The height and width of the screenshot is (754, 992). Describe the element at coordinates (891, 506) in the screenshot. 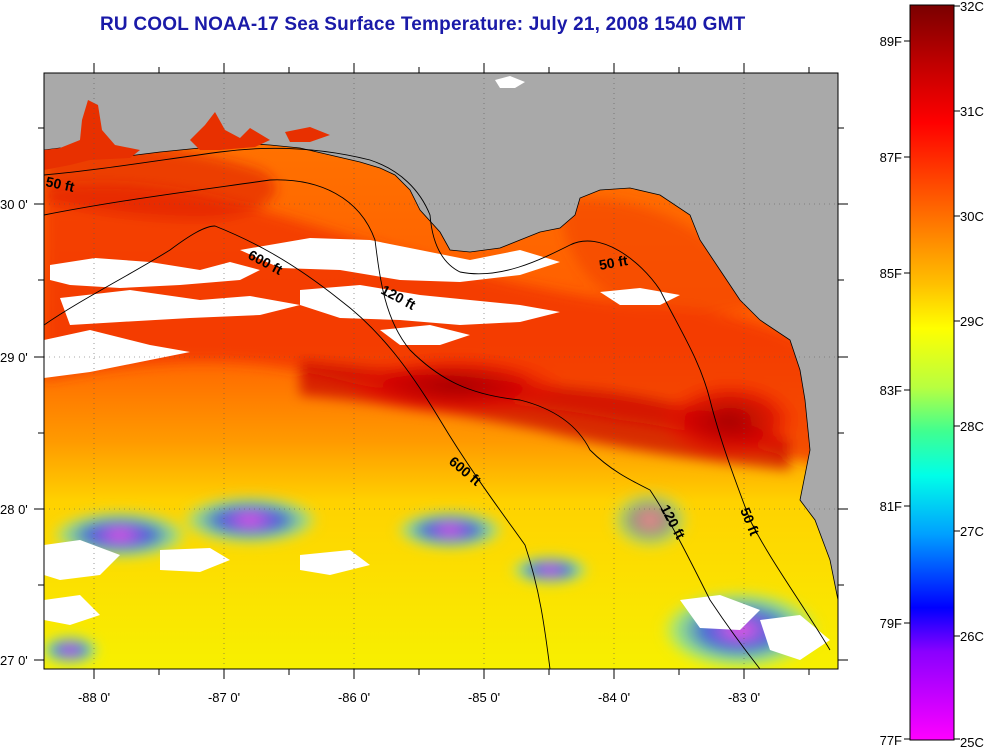

I see `fahrenheit-label: 81F` at that location.